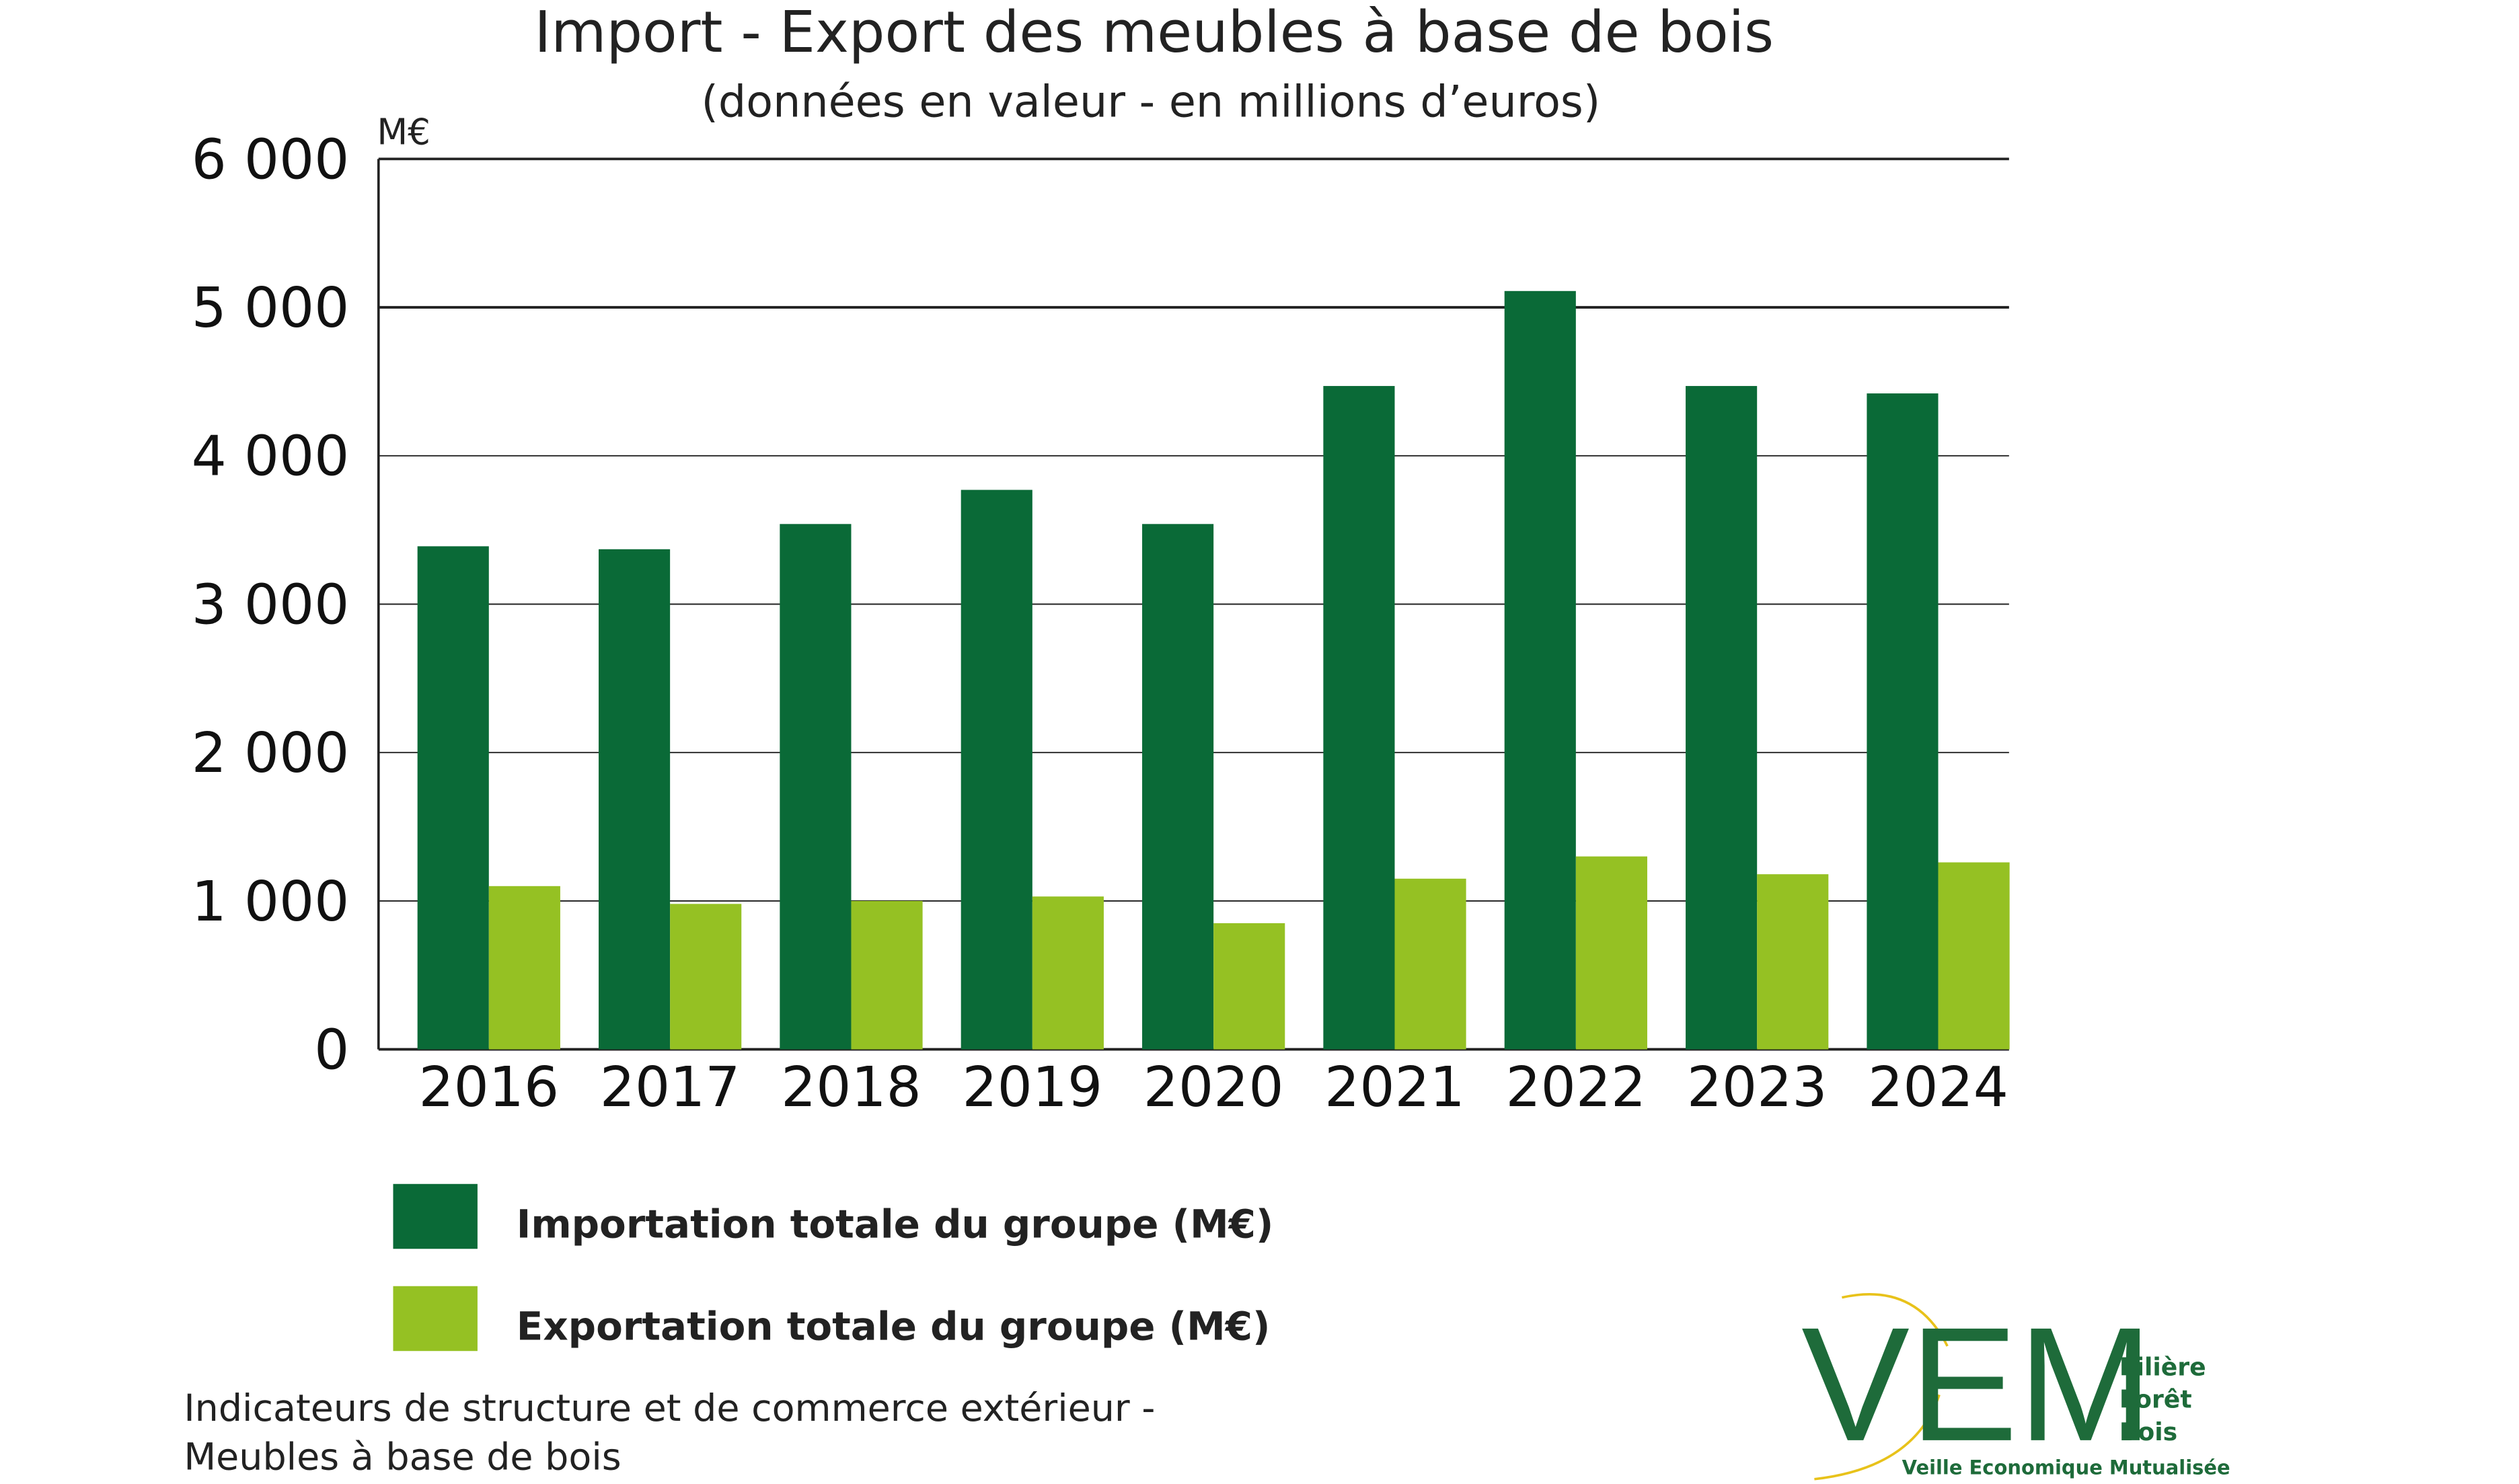  What do you see at coordinates (851, 1088) in the screenshot?
I see `x-tick-label: 2018` at bounding box center [851, 1088].